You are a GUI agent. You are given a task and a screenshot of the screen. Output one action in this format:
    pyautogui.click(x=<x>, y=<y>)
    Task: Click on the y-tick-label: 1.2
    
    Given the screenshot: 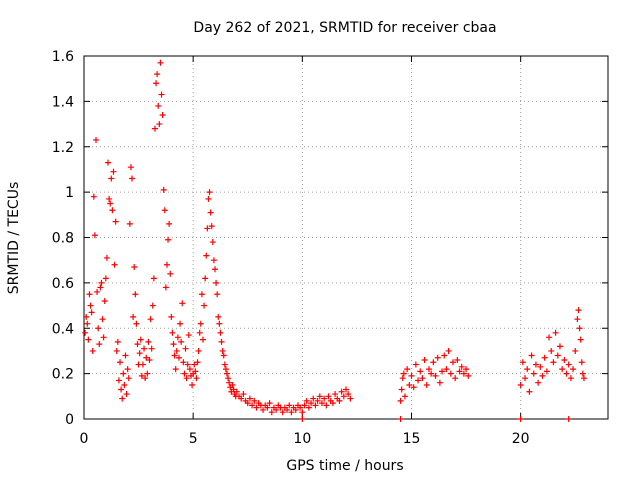 What is the action you would take?
    pyautogui.click(x=63, y=148)
    